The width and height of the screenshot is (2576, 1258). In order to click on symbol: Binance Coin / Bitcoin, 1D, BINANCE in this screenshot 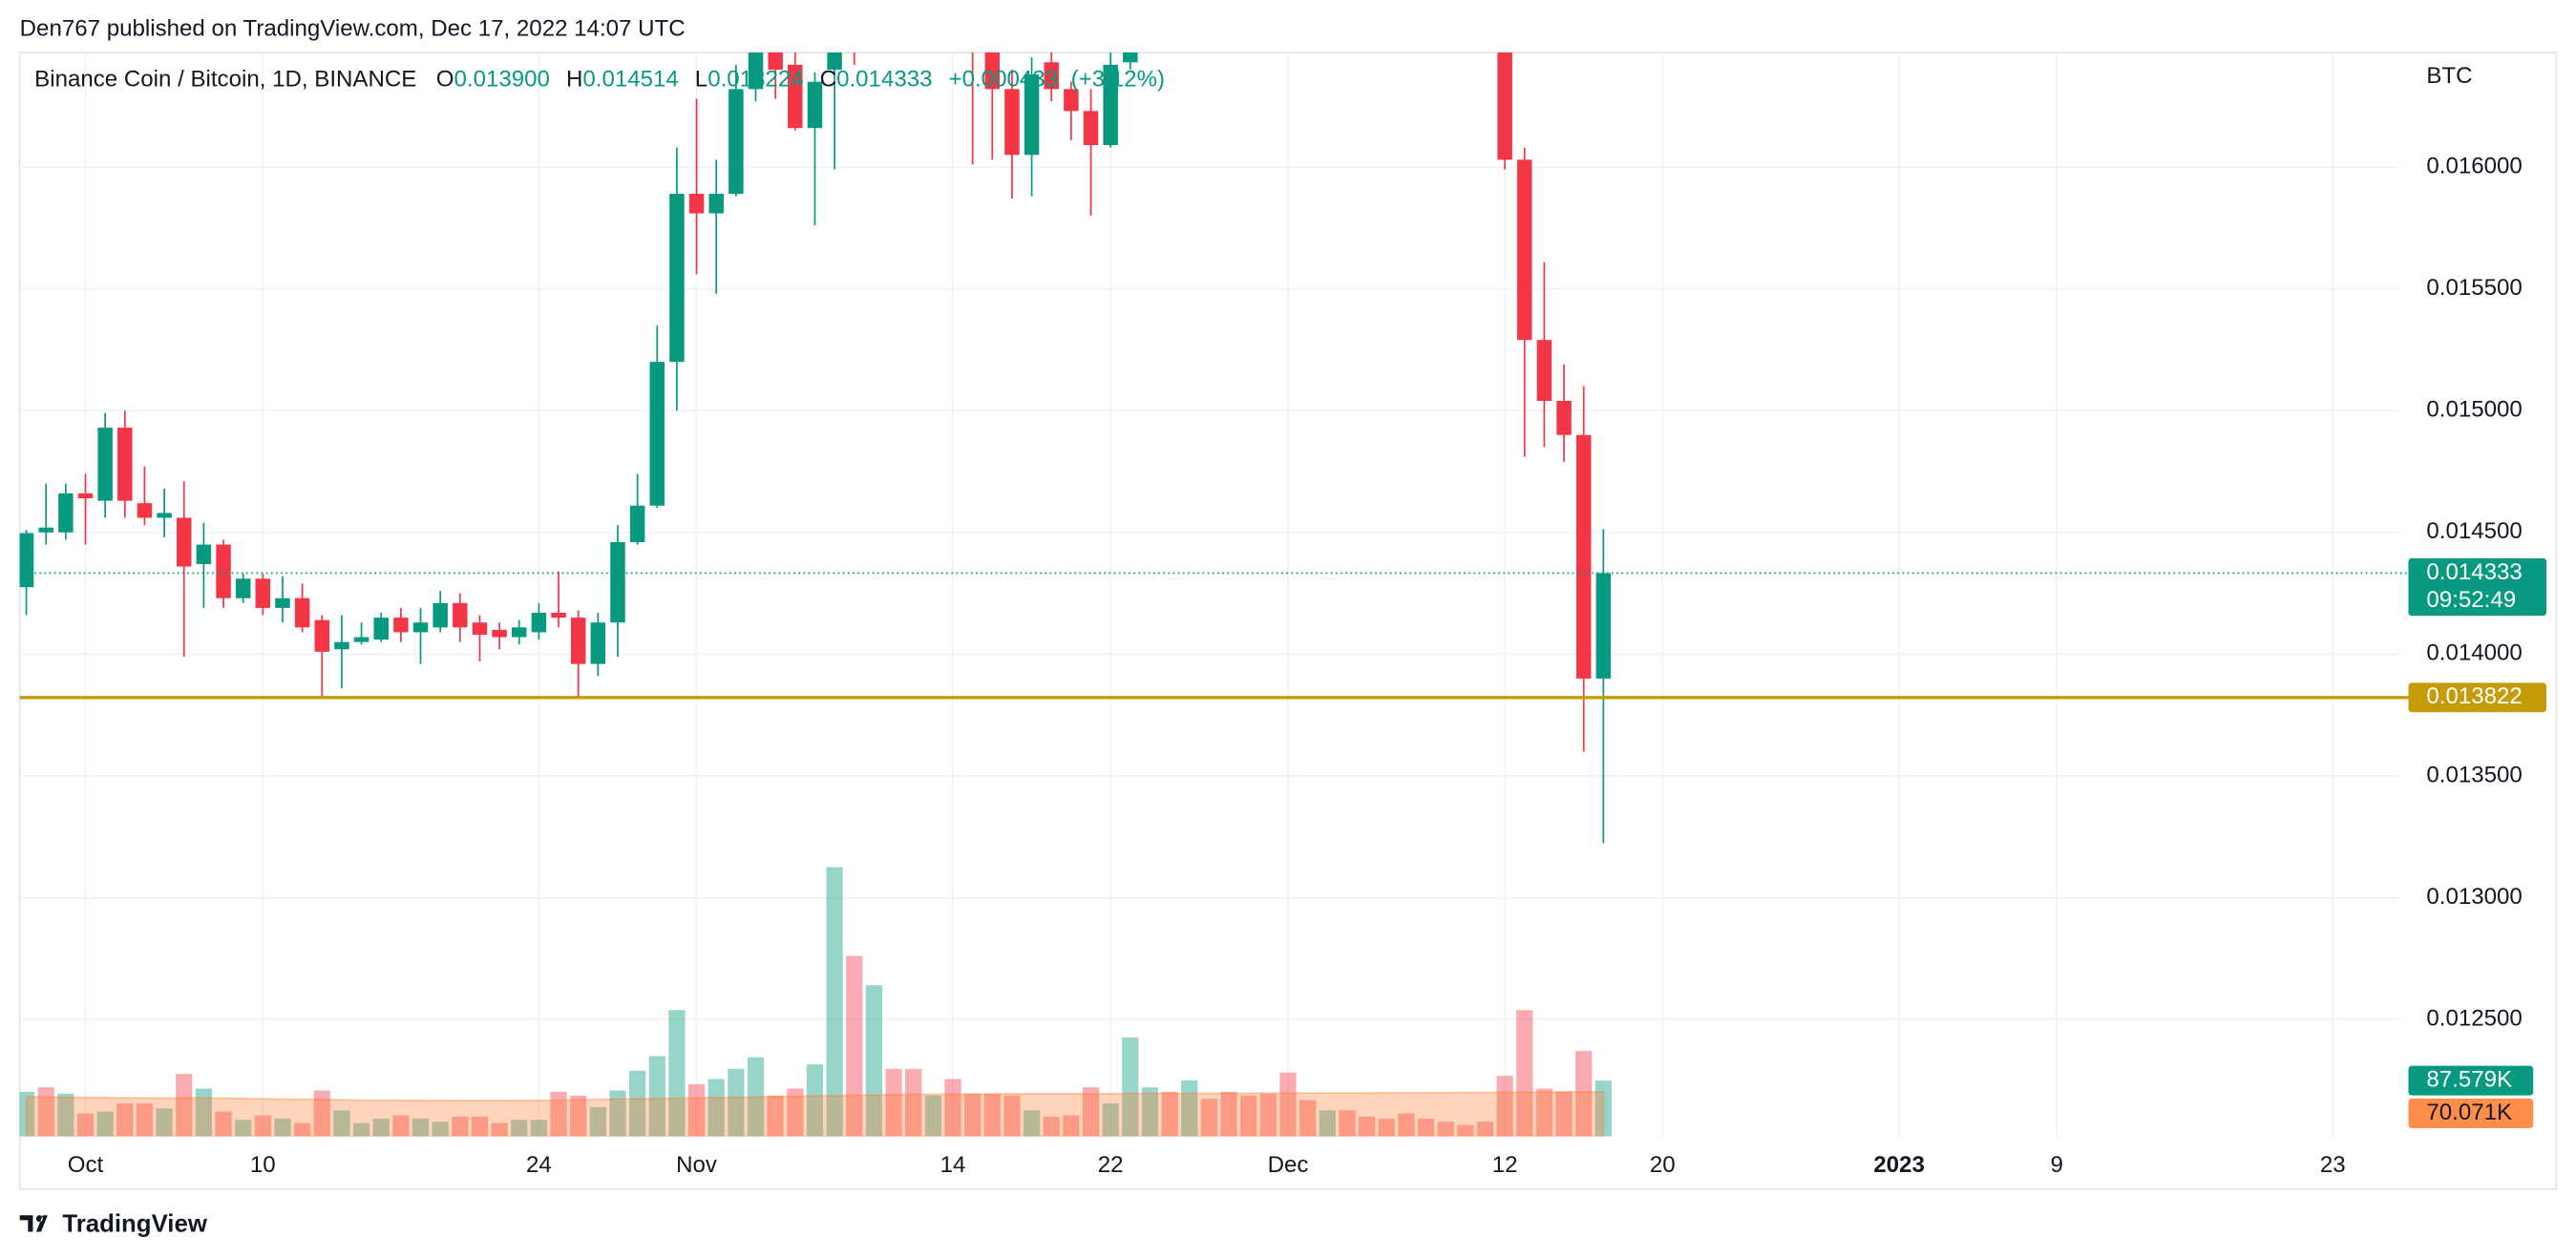, I will do `click(225, 80)`.